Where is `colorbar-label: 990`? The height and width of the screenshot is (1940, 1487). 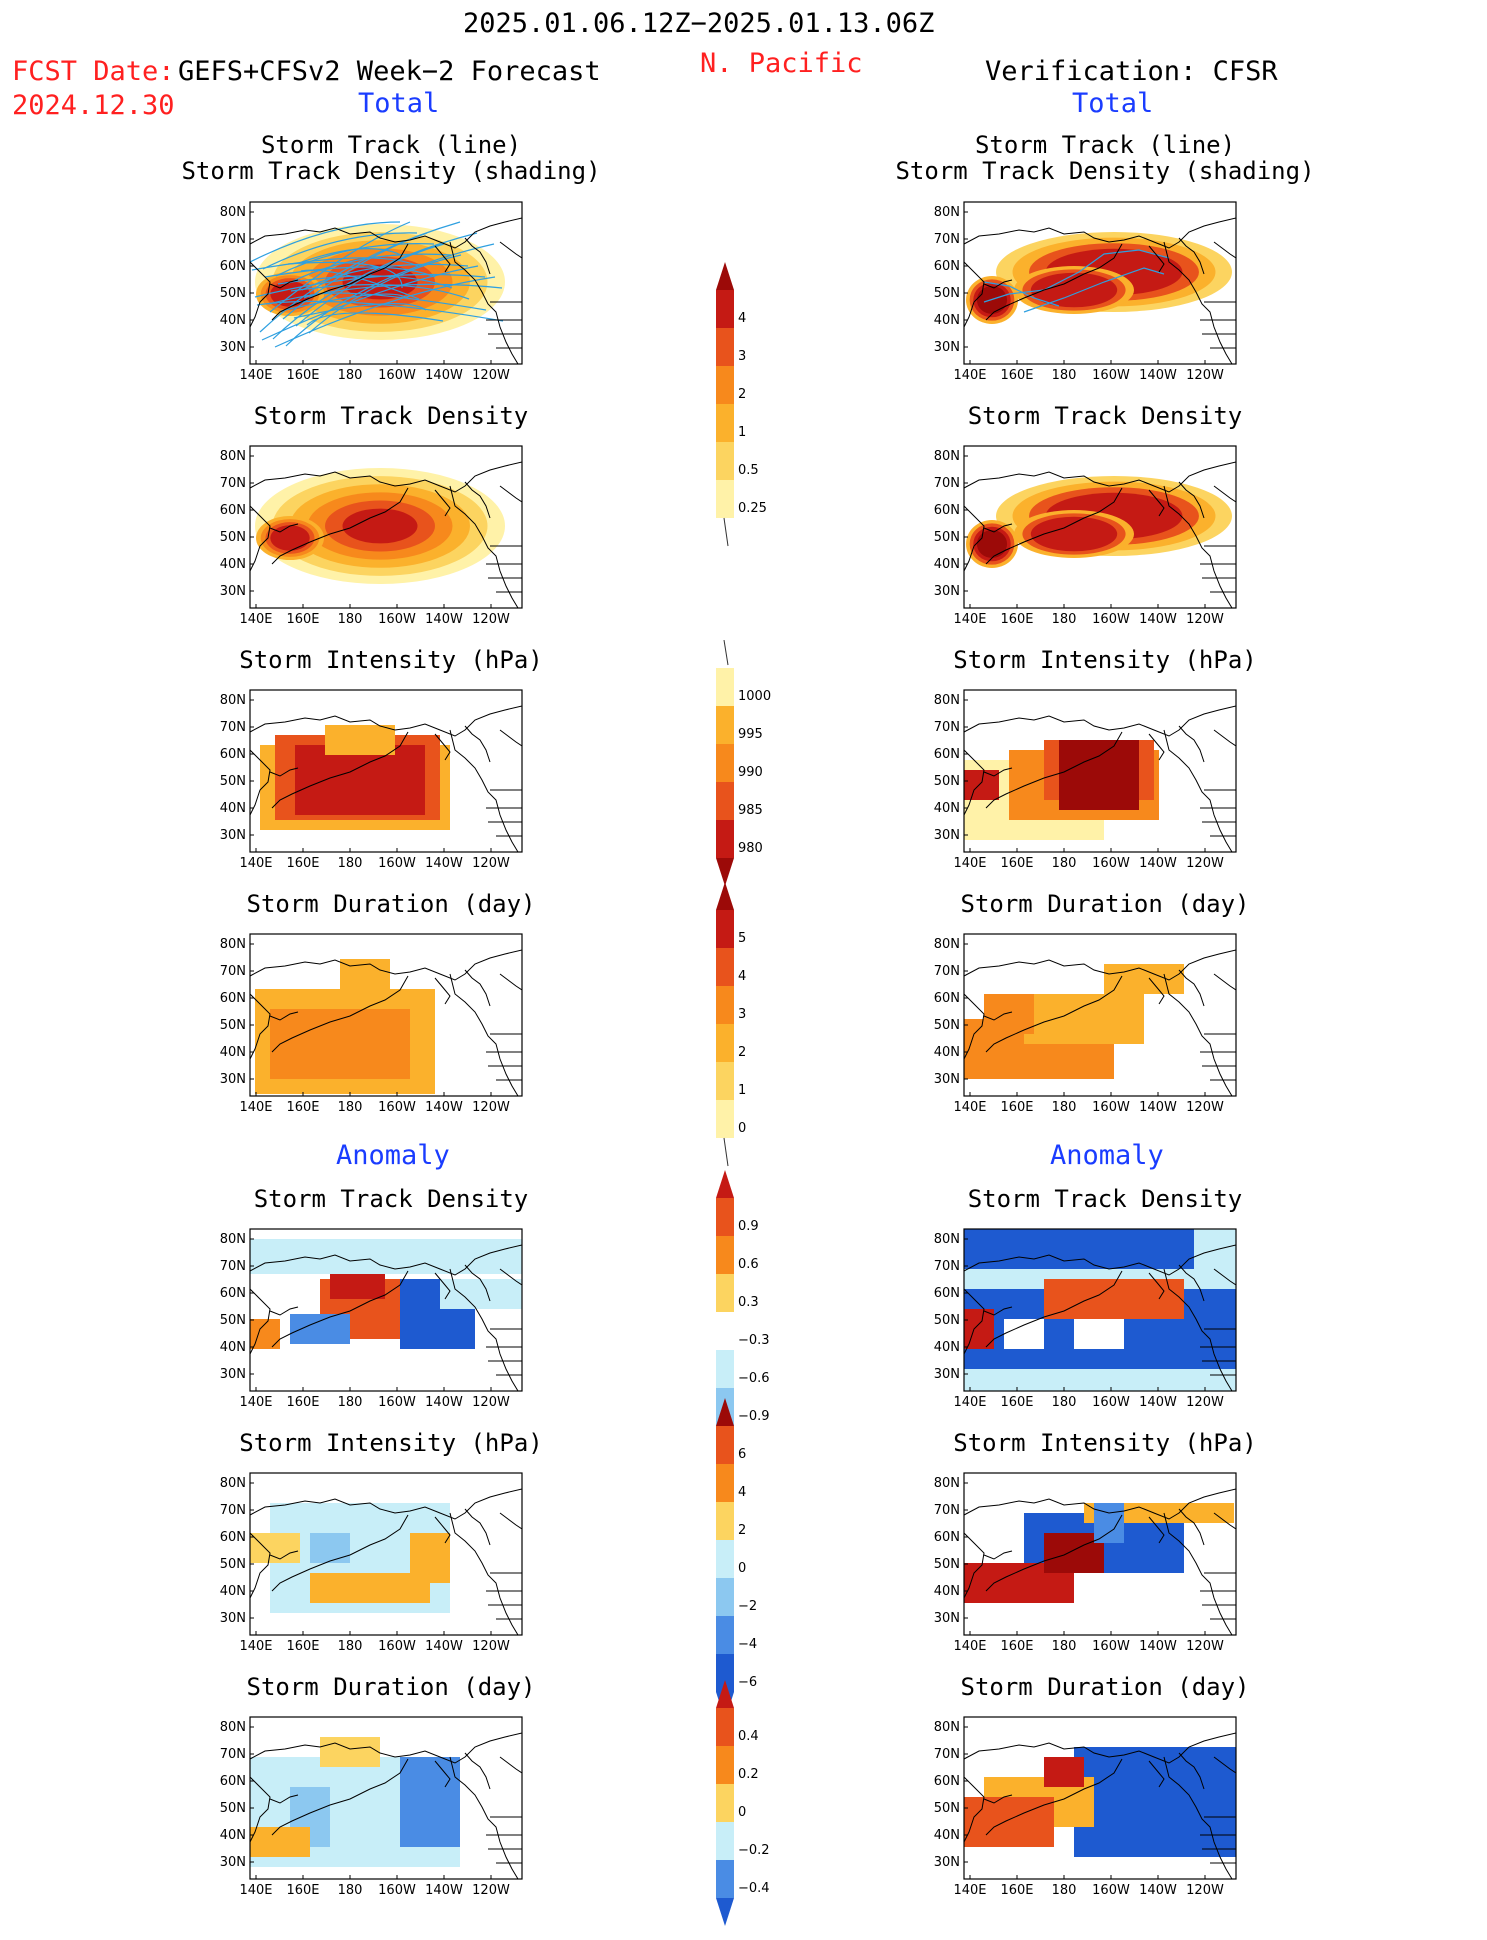 colorbar-label: 990 is located at coordinates (750, 772).